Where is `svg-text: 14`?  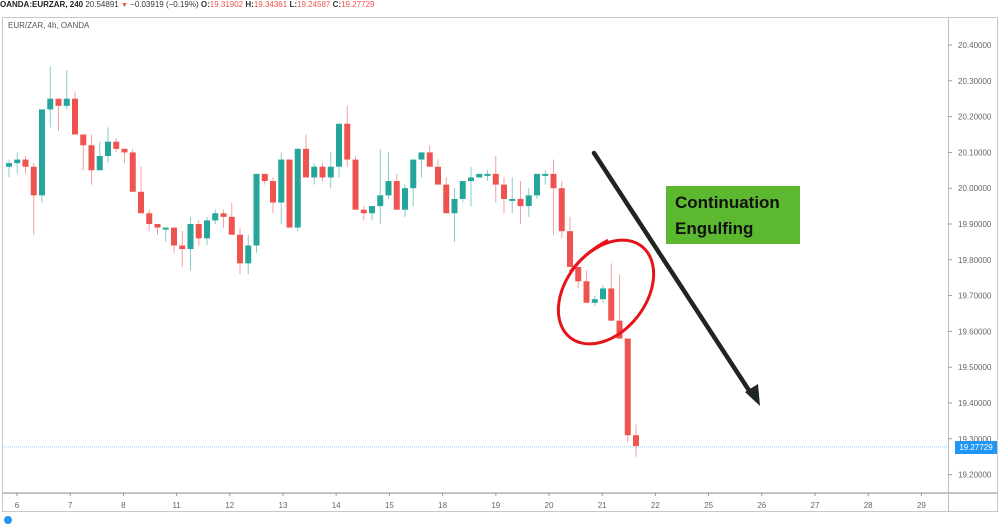 svg-text: 14 is located at coordinates (336, 505).